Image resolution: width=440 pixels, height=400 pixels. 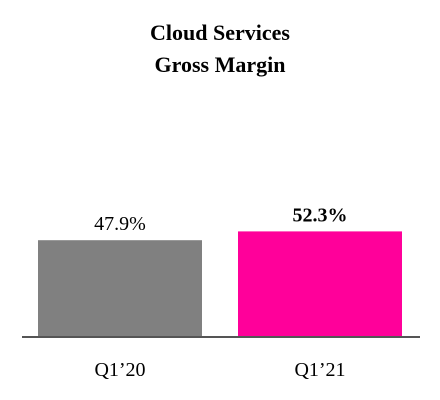 I want to click on chart-title-line-1: Cloud Services, so click(x=220, y=32).